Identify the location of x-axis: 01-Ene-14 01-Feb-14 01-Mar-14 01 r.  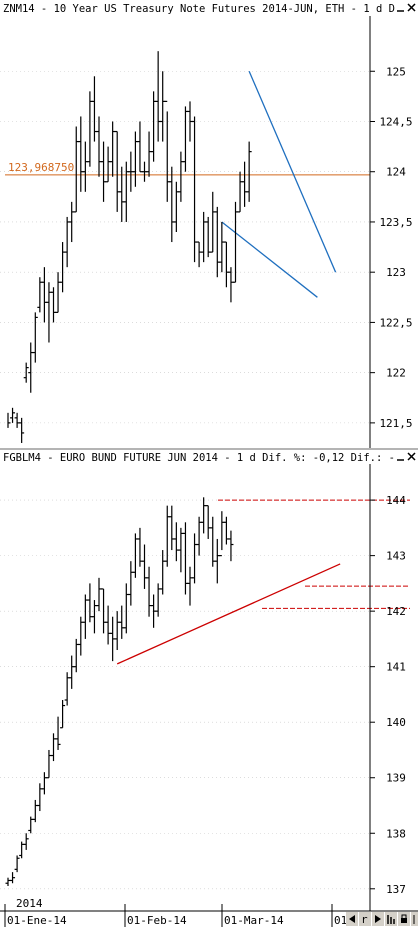
(209, 915).